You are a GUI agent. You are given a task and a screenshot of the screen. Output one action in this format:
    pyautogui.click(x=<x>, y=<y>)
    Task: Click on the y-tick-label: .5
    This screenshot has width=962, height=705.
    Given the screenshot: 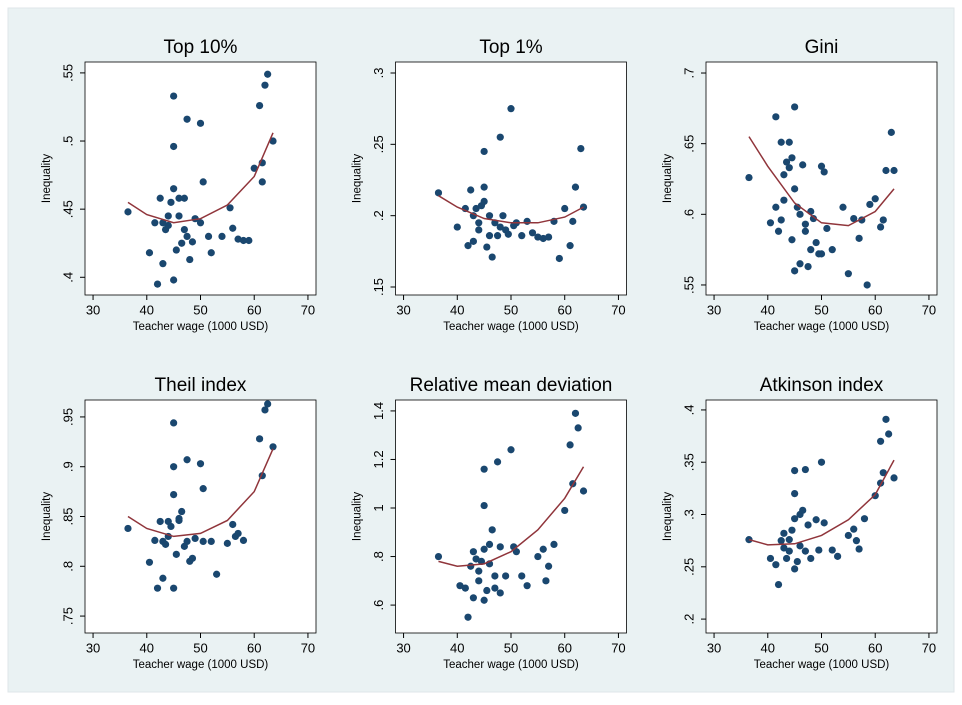 What is the action you would take?
    pyautogui.click(x=67, y=141)
    